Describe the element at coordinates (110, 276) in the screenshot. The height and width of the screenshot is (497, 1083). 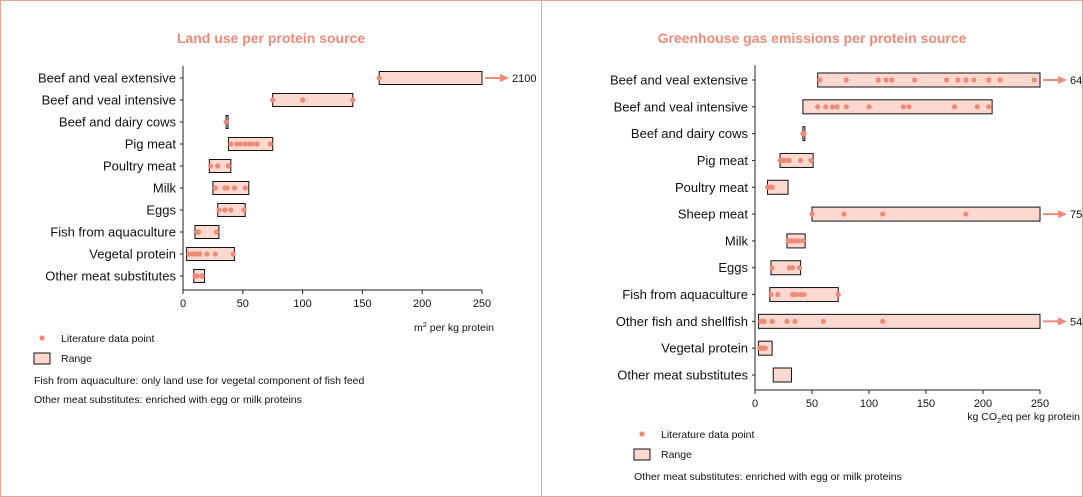
I see `category-label: Other meat substitutes` at that location.